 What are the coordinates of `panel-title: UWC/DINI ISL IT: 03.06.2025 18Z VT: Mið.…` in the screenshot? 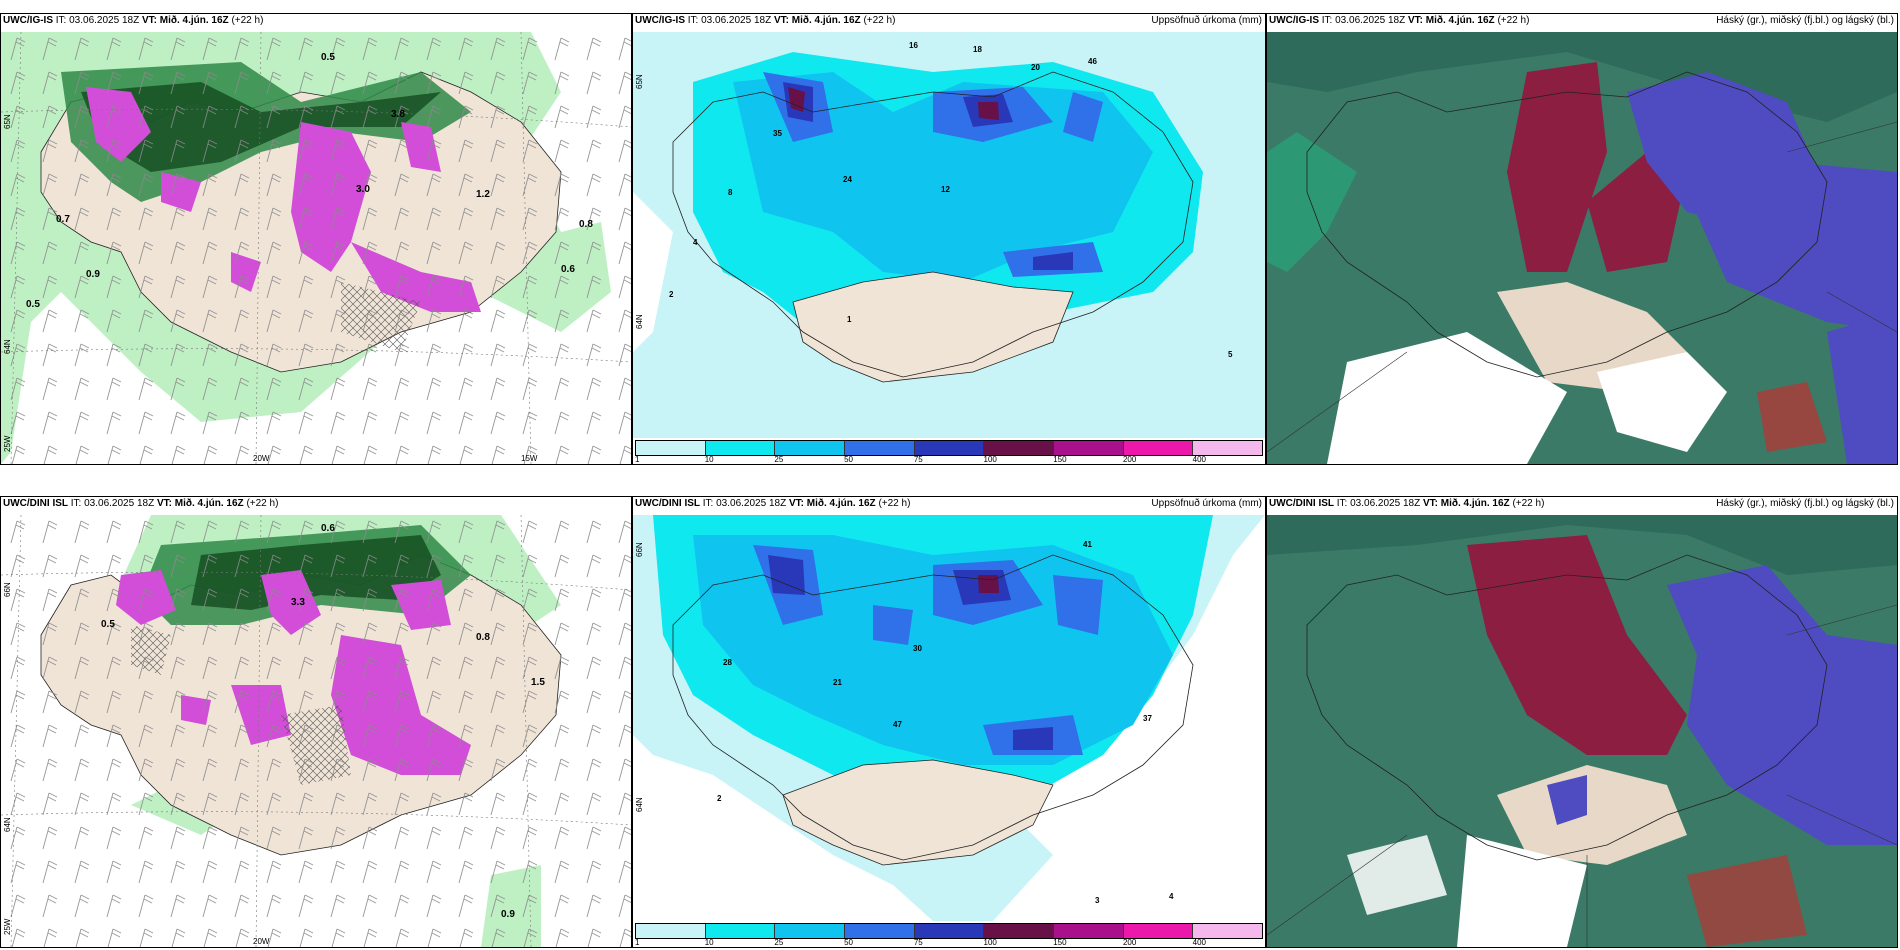 It's located at (773, 503).